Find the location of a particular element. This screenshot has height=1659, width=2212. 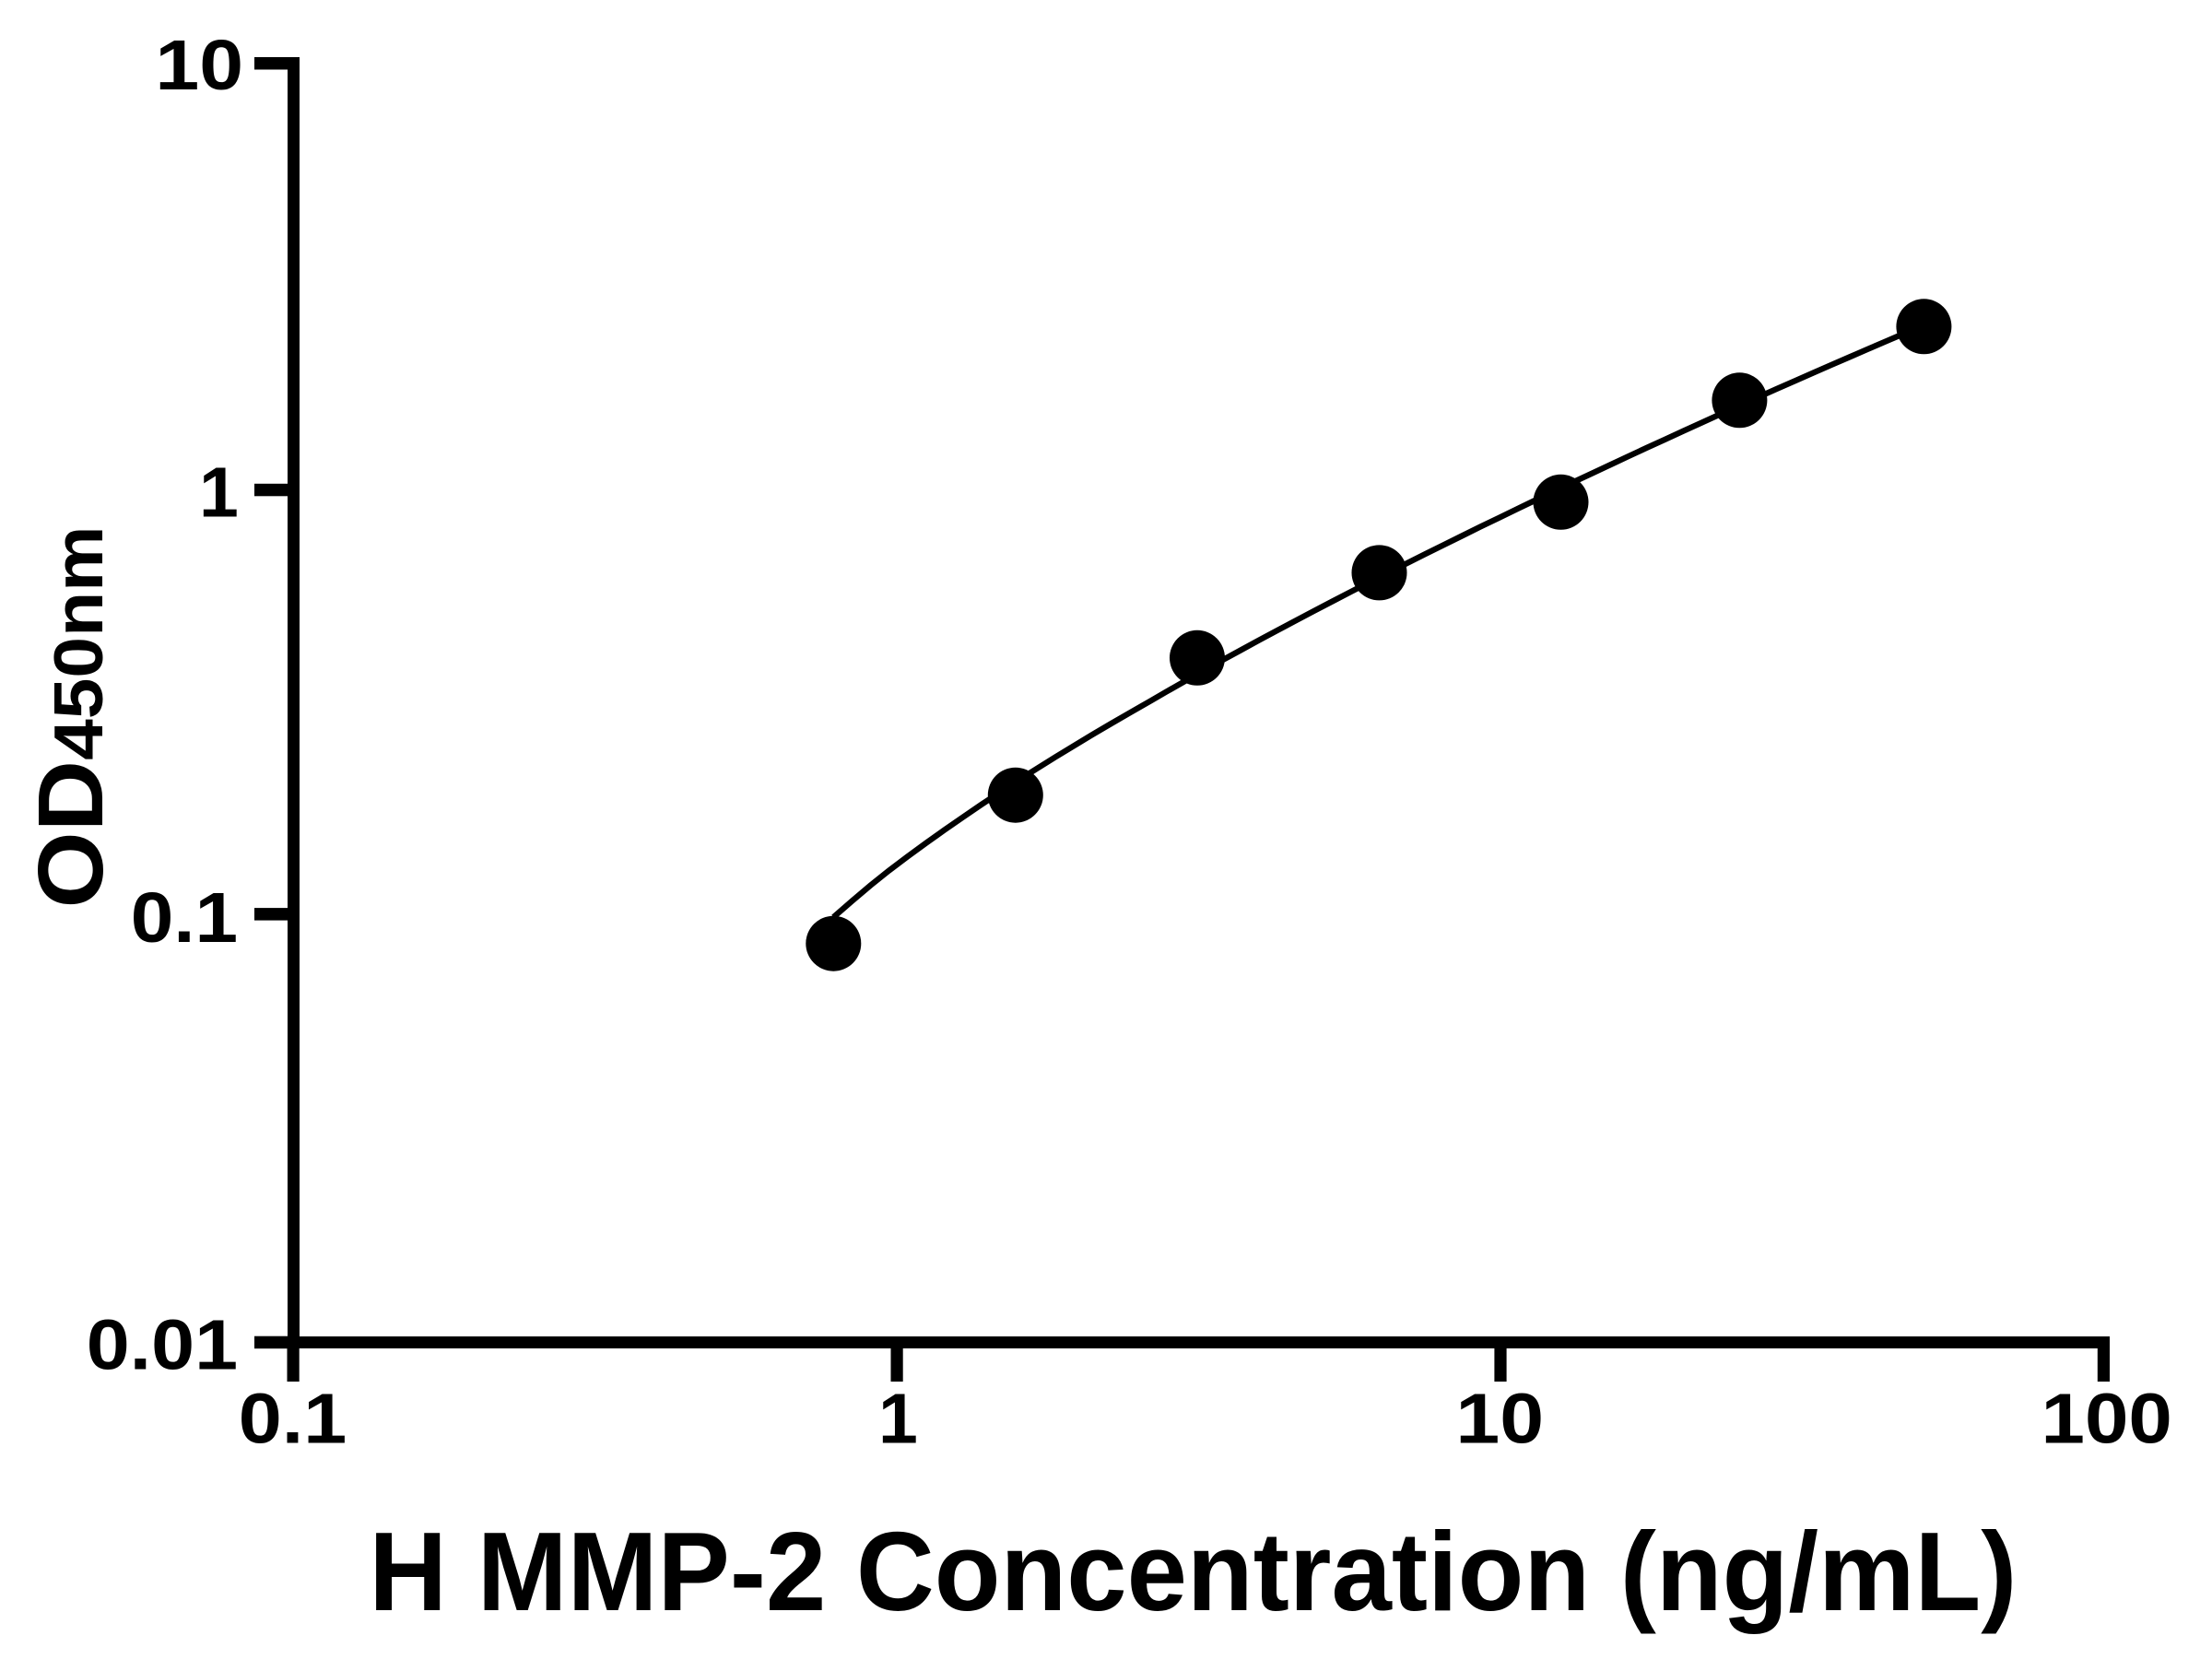

svg-text: 100 is located at coordinates (2106, 1418).